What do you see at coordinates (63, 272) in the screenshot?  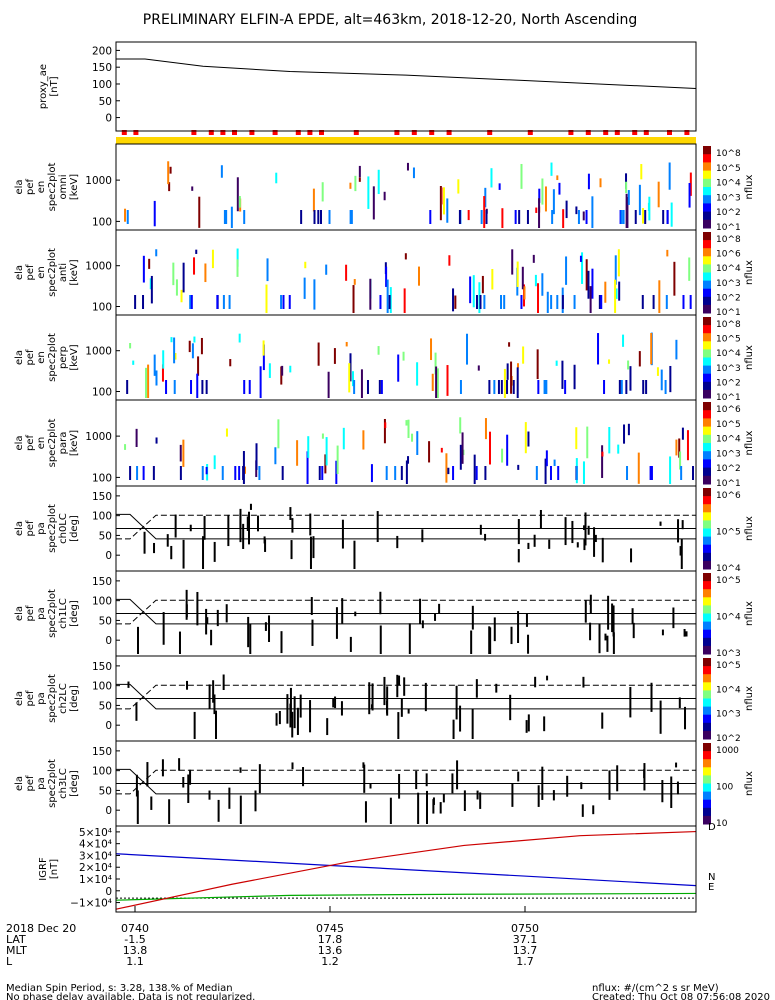 I see `ylabel-en_anti: anti` at bounding box center [63, 272].